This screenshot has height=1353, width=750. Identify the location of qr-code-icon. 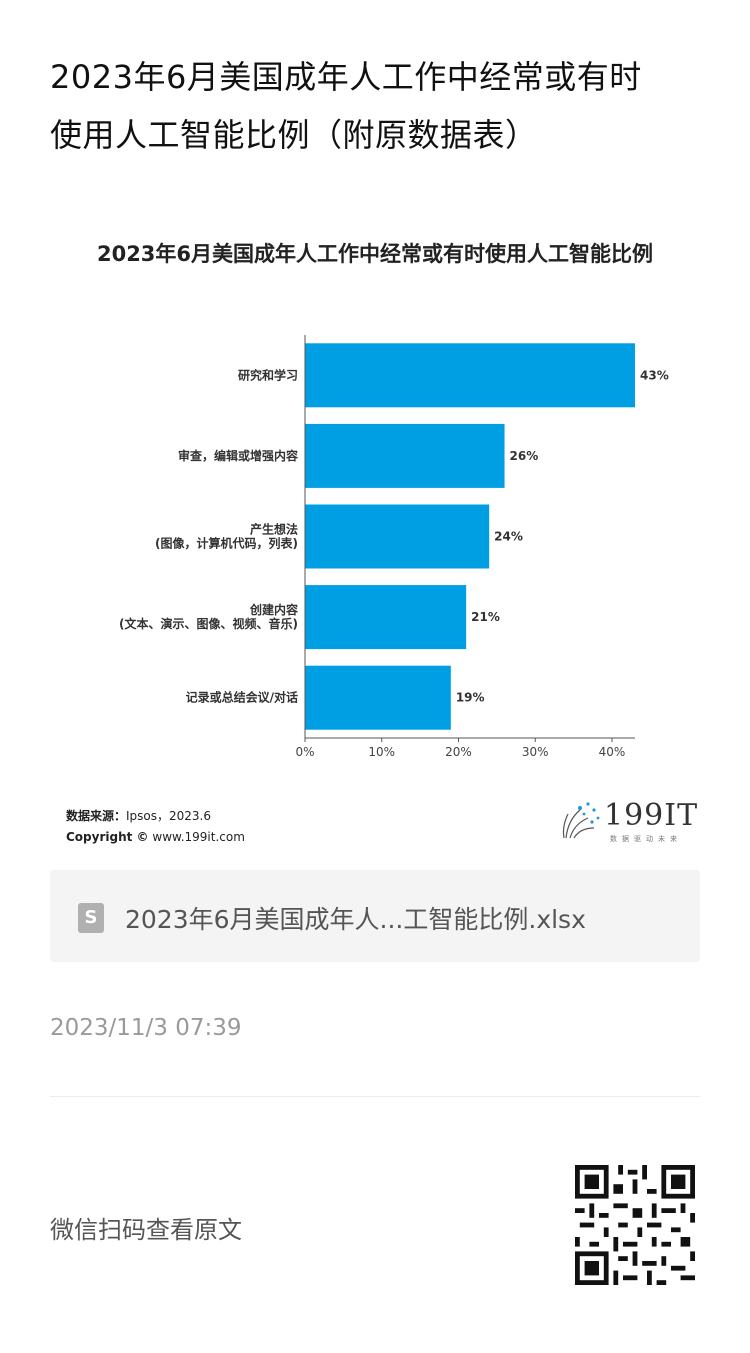
(635, 1225).